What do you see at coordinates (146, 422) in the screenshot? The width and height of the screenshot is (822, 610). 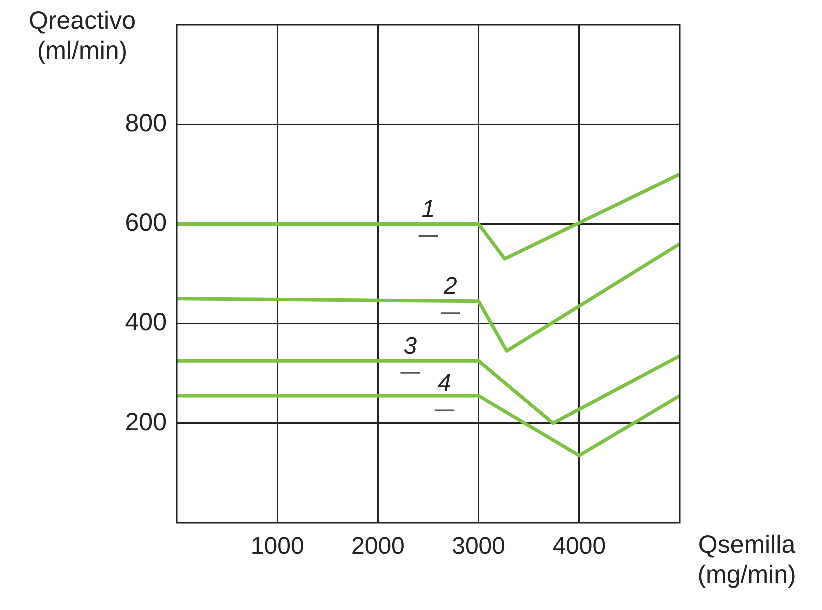 I see `y-tick-label: 200` at bounding box center [146, 422].